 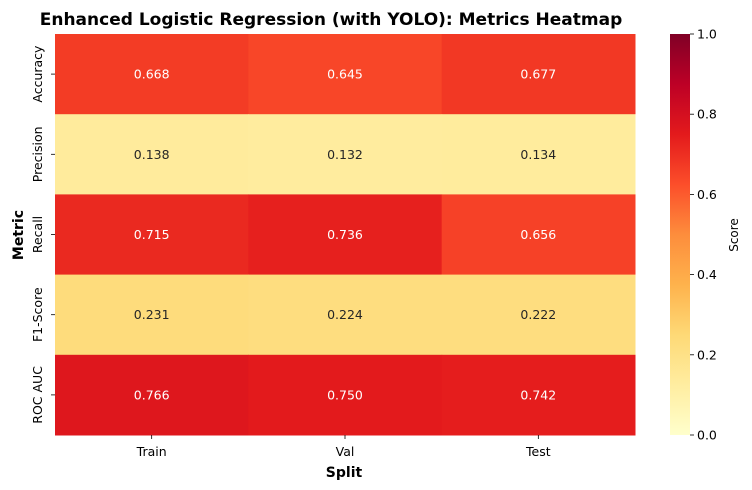 What do you see at coordinates (345, 451) in the screenshot?
I see `x-tick-label: Val` at bounding box center [345, 451].